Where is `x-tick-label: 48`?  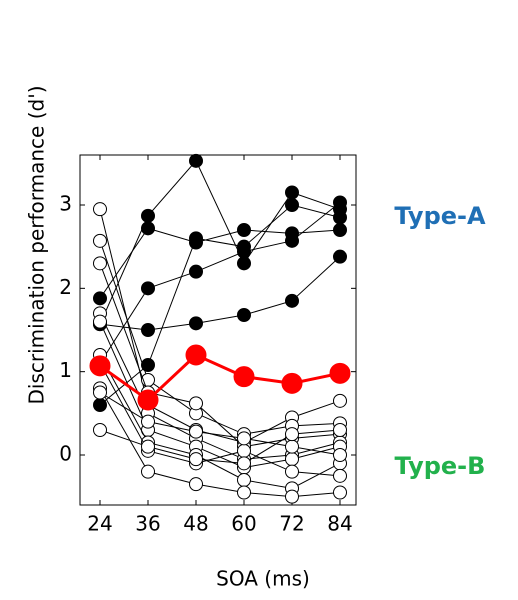
x-tick-label: 48 is located at coordinates (195, 524).